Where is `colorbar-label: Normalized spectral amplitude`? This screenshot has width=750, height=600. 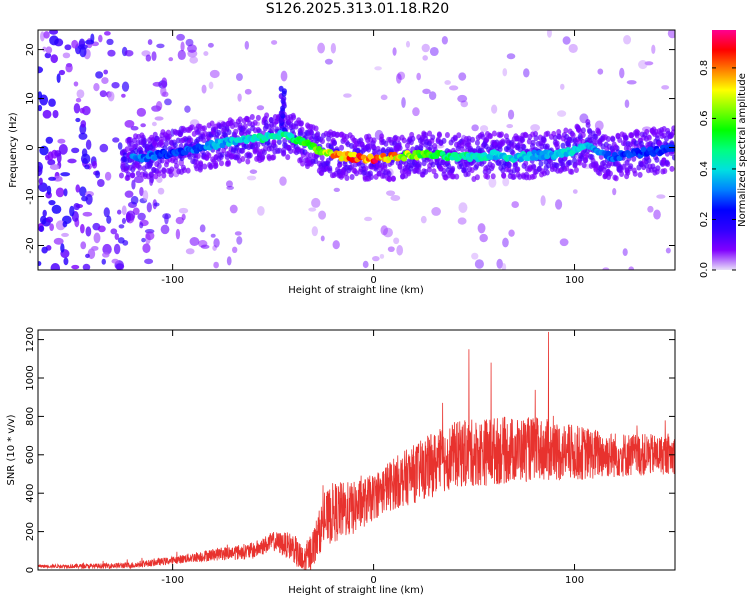
colorbar-label: Normalized spectral amplitude is located at coordinates (742, 150).